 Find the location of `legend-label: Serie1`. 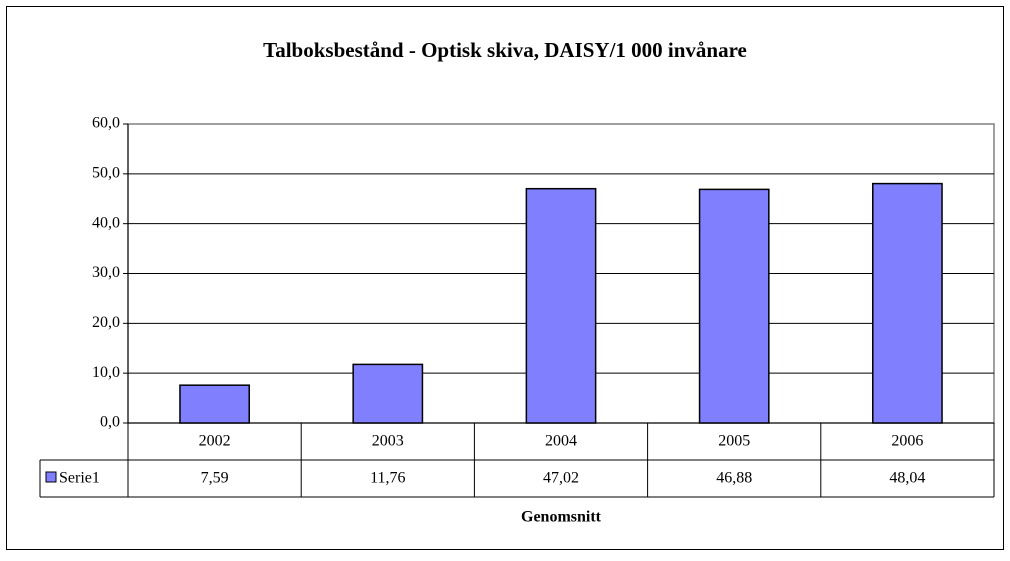

legend-label: Serie1 is located at coordinates (79, 478).